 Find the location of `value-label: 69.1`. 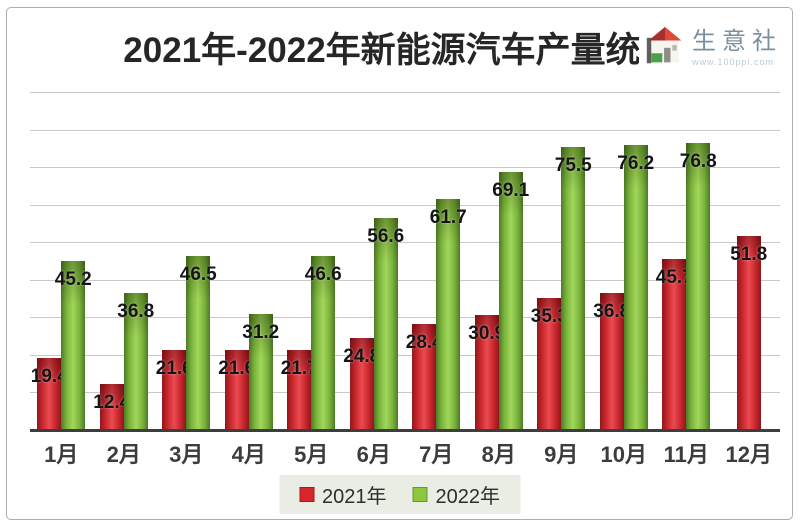

value-label: 69.1 is located at coordinates (511, 190).